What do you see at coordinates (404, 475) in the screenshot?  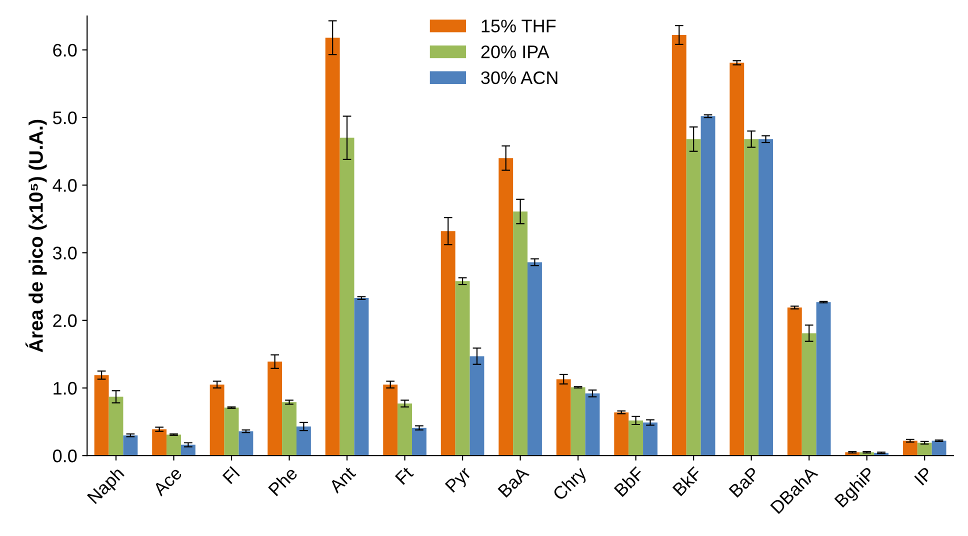 I see `x-tick-label: Ft` at bounding box center [404, 475].